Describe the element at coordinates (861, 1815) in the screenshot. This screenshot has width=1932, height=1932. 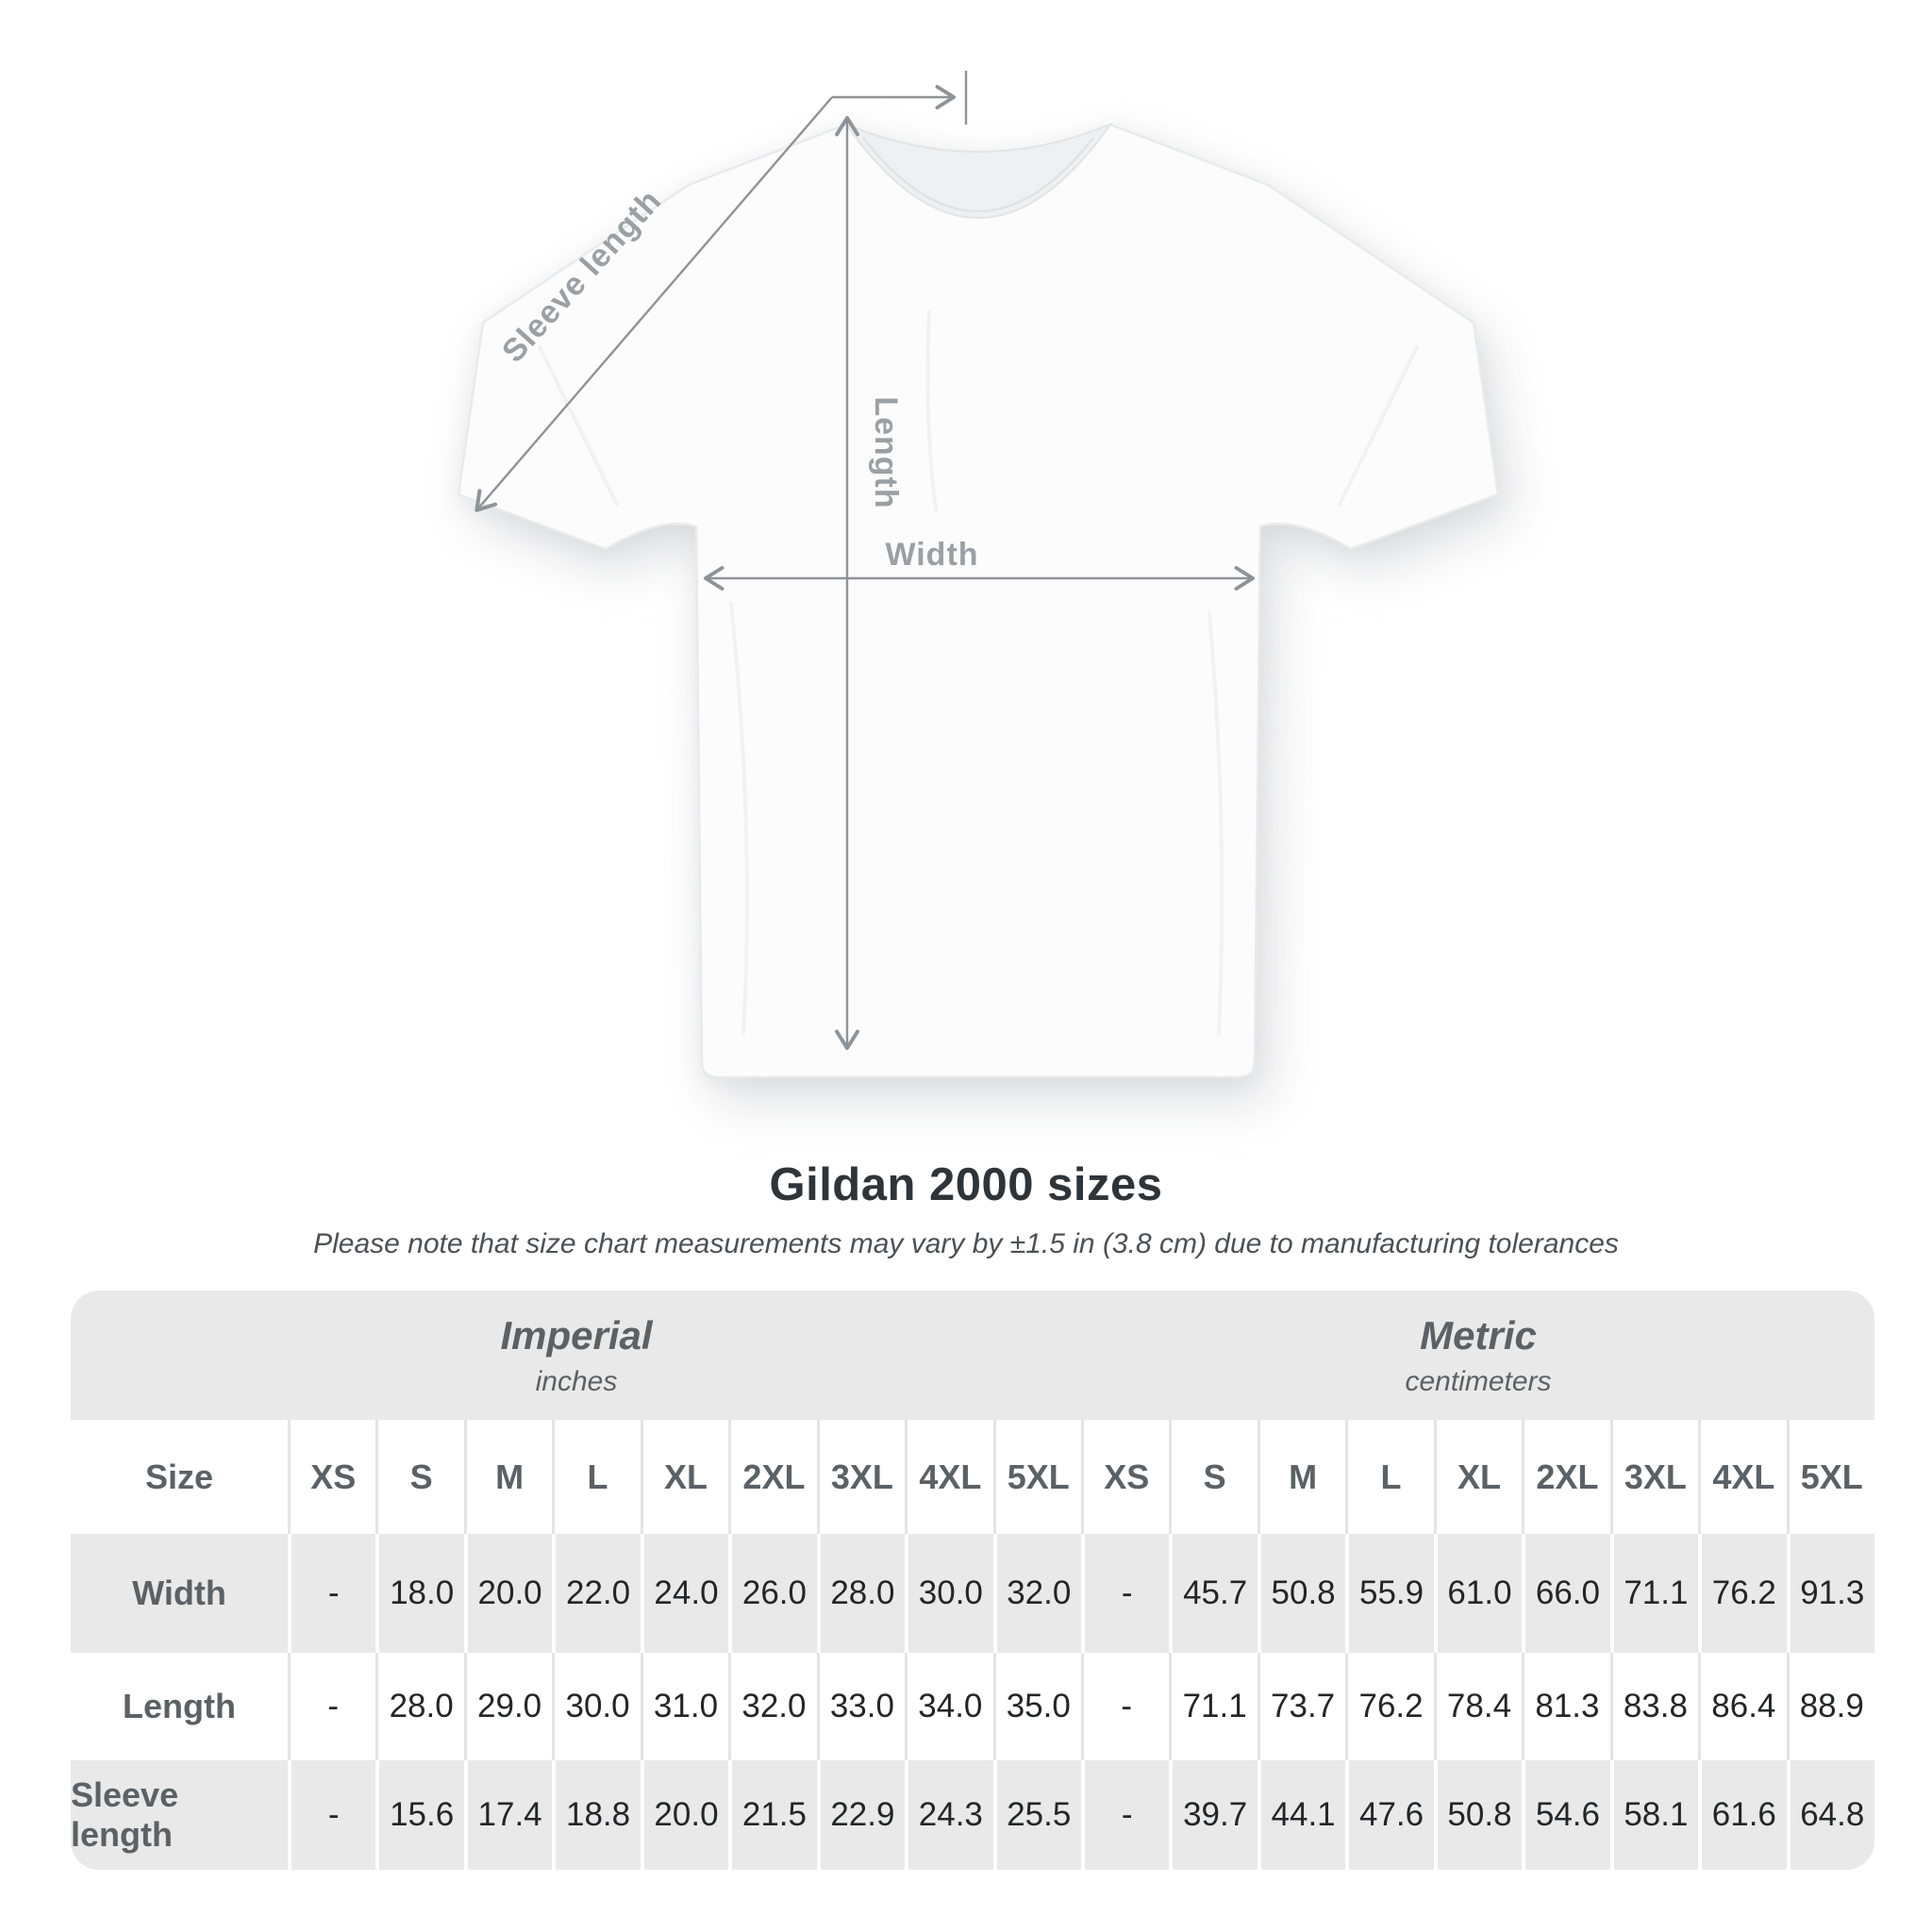
I see `table-cell: 22.9` at that location.